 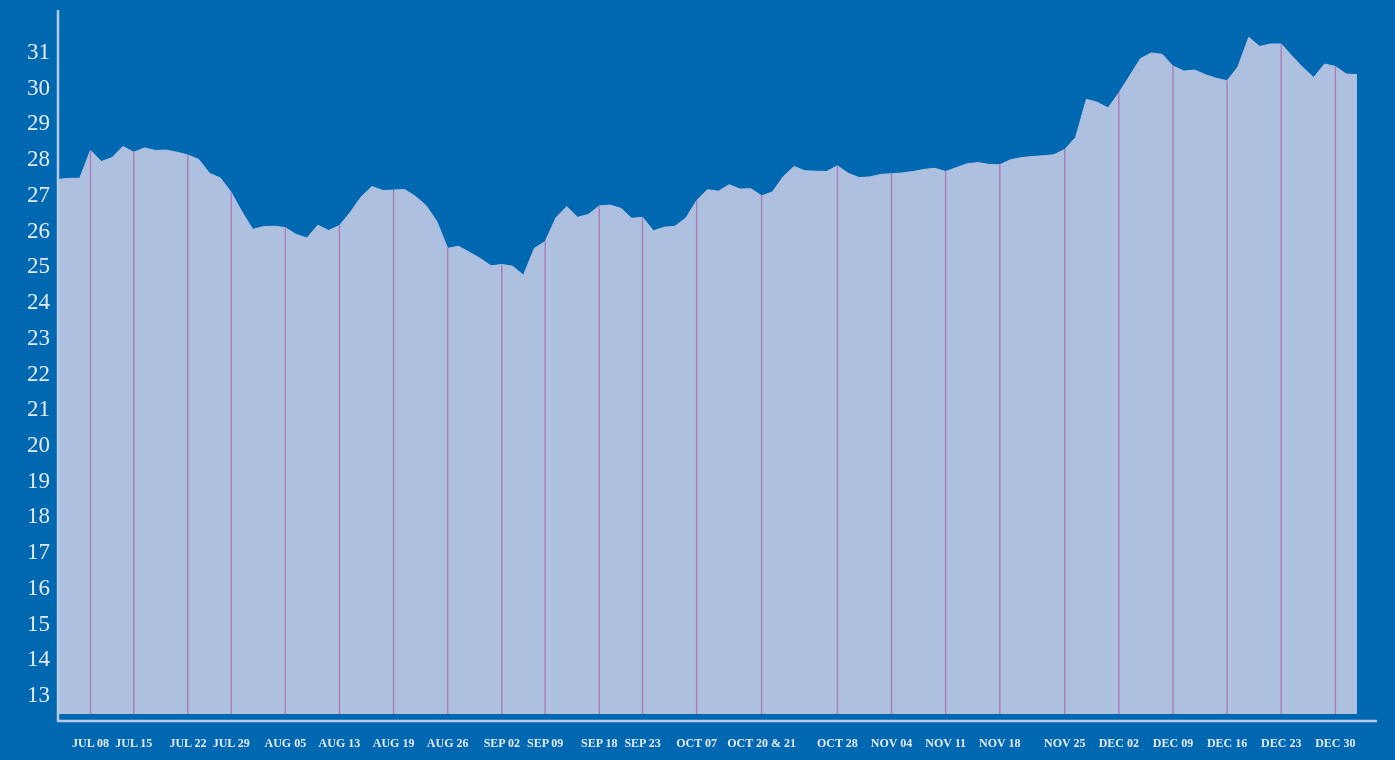 I want to click on y-tick-label: 26, so click(x=38, y=230).